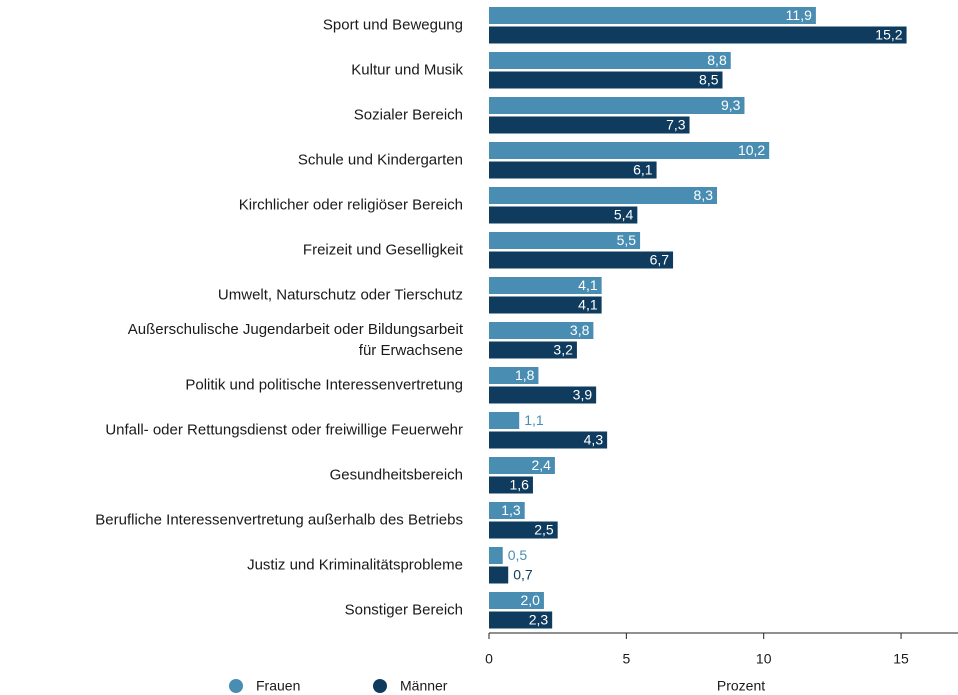 This screenshot has height=695, width=958. What do you see at coordinates (660, 260) in the screenshot?
I see `value-label: 6,7` at bounding box center [660, 260].